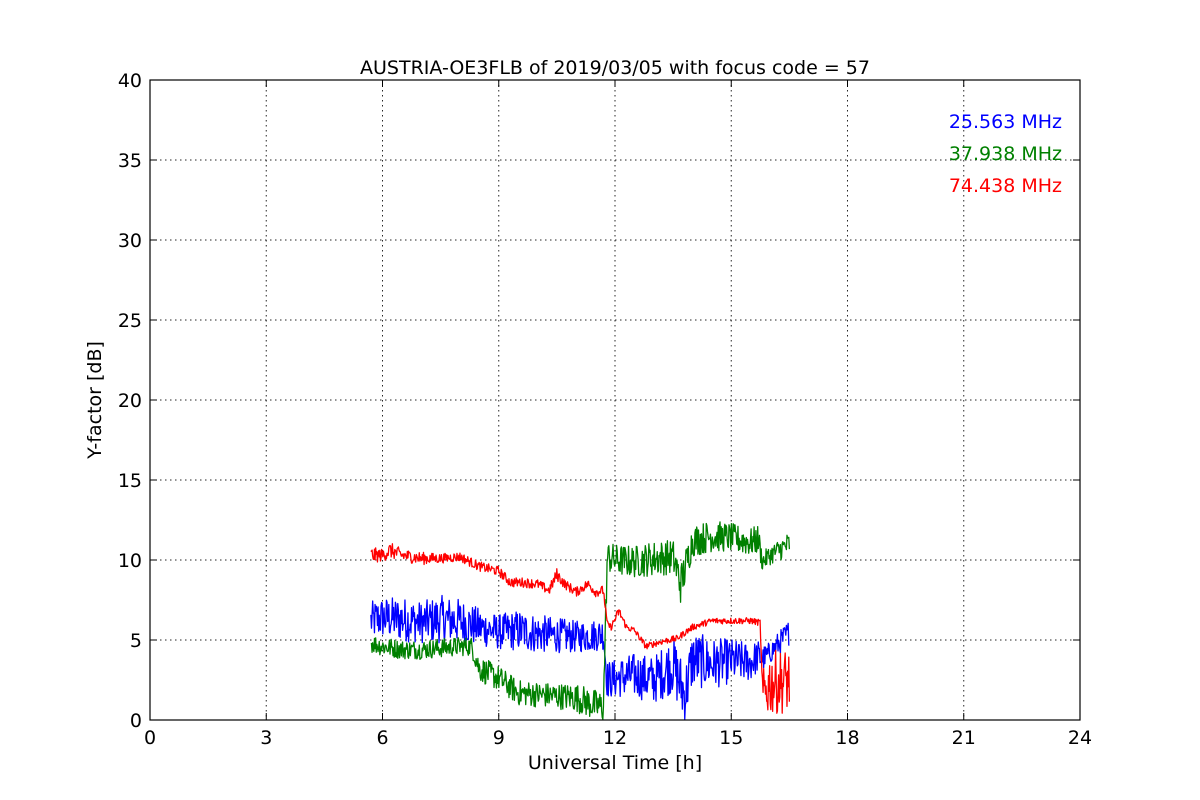 This screenshot has height=800, width=1200. What do you see at coordinates (382, 738) in the screenshot?
I see `x-tick-label: 6` at bounding box center [382, 738].